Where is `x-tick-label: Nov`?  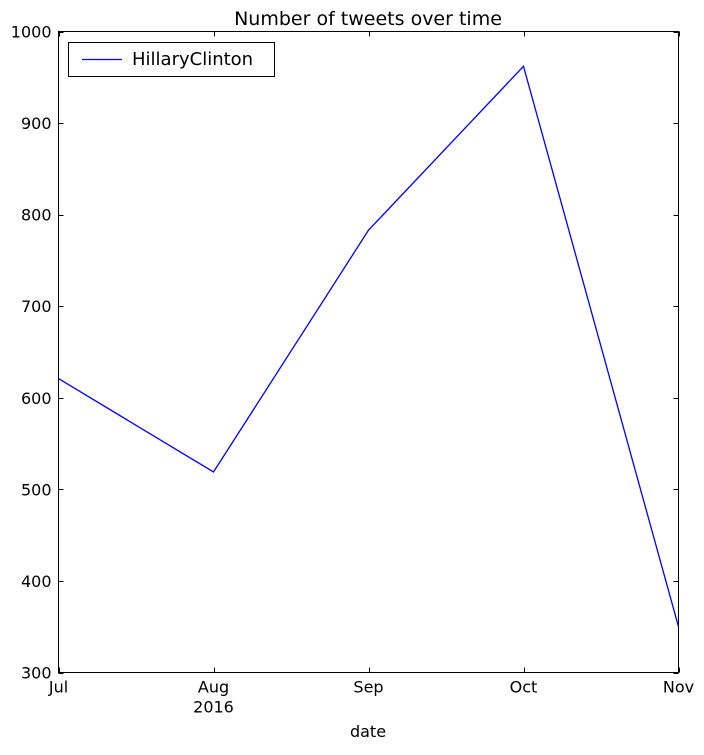 x-tick-label: Nov is located at coordinates (678, 687).